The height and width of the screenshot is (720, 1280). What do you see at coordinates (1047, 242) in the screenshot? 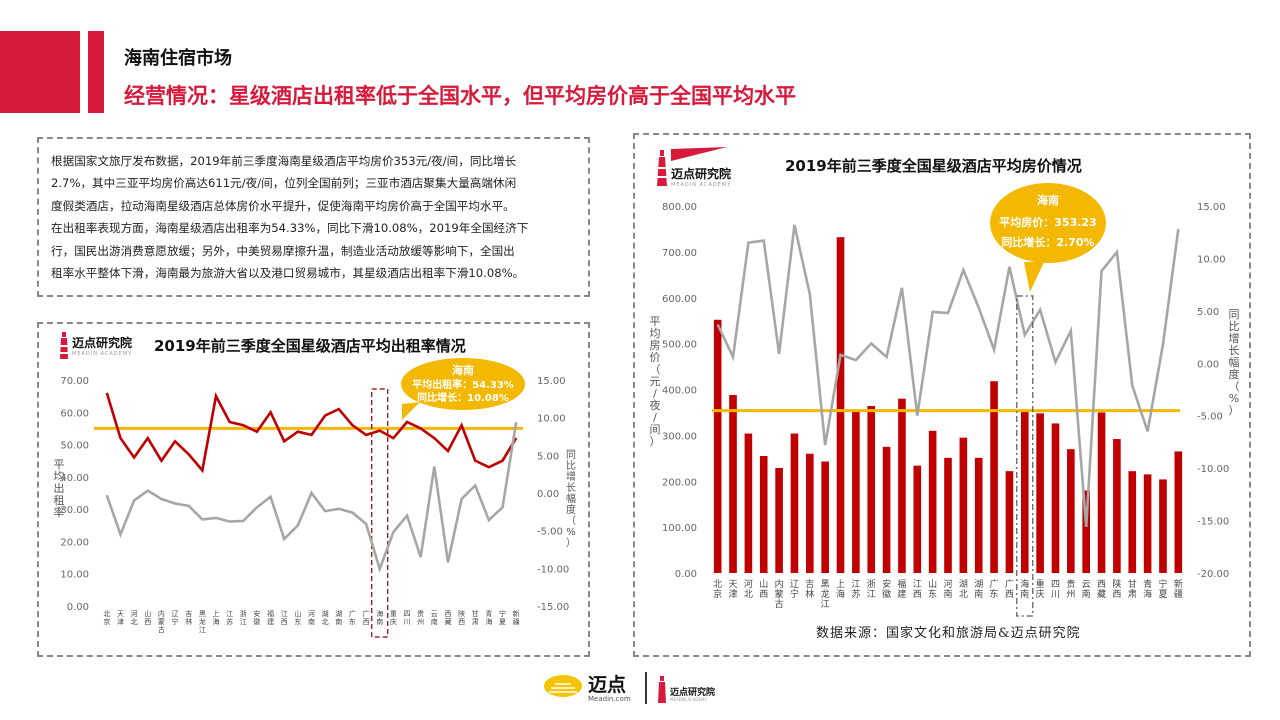
I see `callout-line2: 同比增长：2.70%` at bounding box center [1047, 242].